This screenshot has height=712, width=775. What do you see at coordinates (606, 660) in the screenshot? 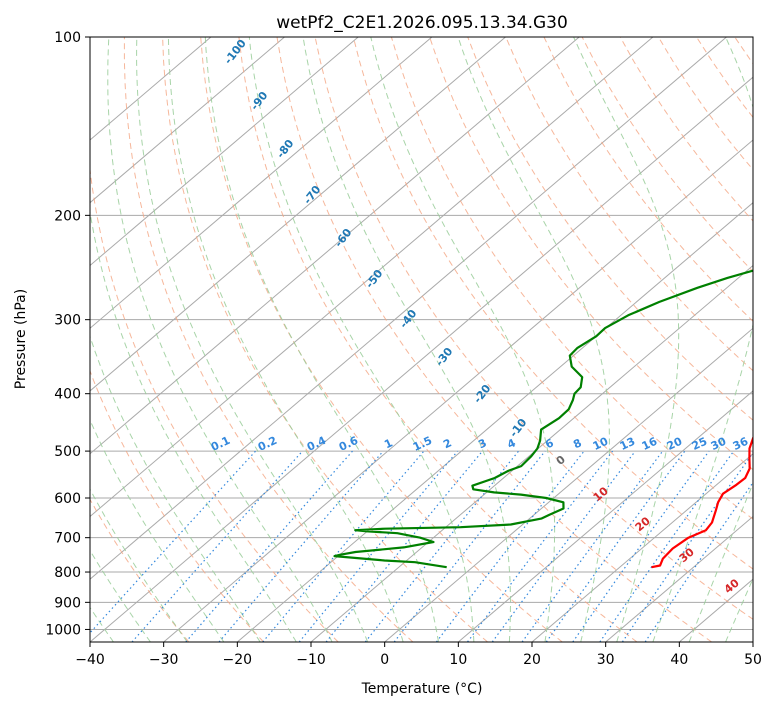
I see `x-tick-label: 30` at bounding box center [606, 660].